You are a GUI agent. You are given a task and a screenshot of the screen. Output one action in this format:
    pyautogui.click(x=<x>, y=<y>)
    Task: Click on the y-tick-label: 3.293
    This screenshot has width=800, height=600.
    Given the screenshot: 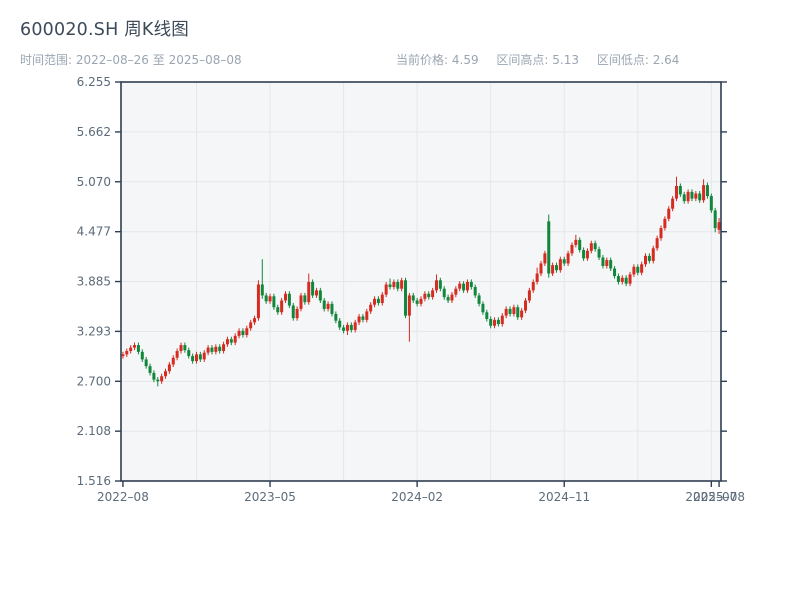 What is the action you would take?
    pyautogui.click(x=94, y=331)
    